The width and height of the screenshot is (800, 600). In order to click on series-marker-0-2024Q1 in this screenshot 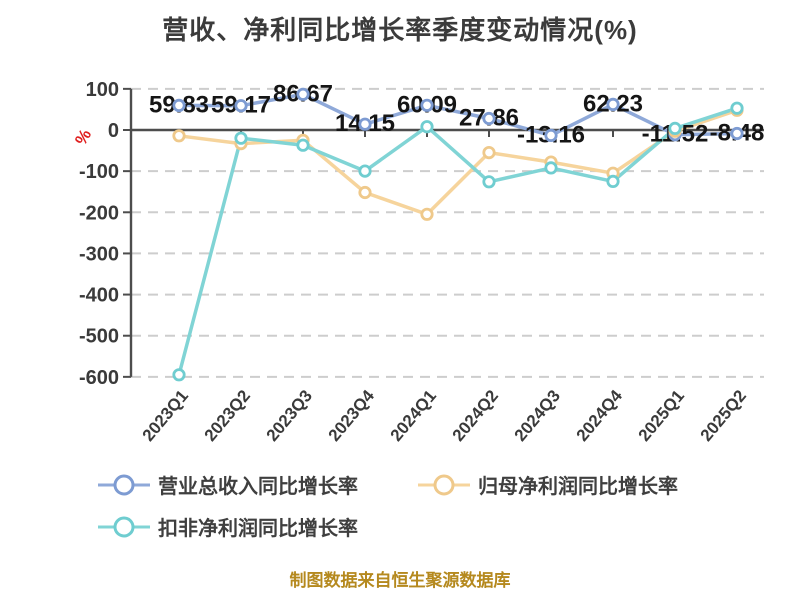, I will do `click(427, 105)`.